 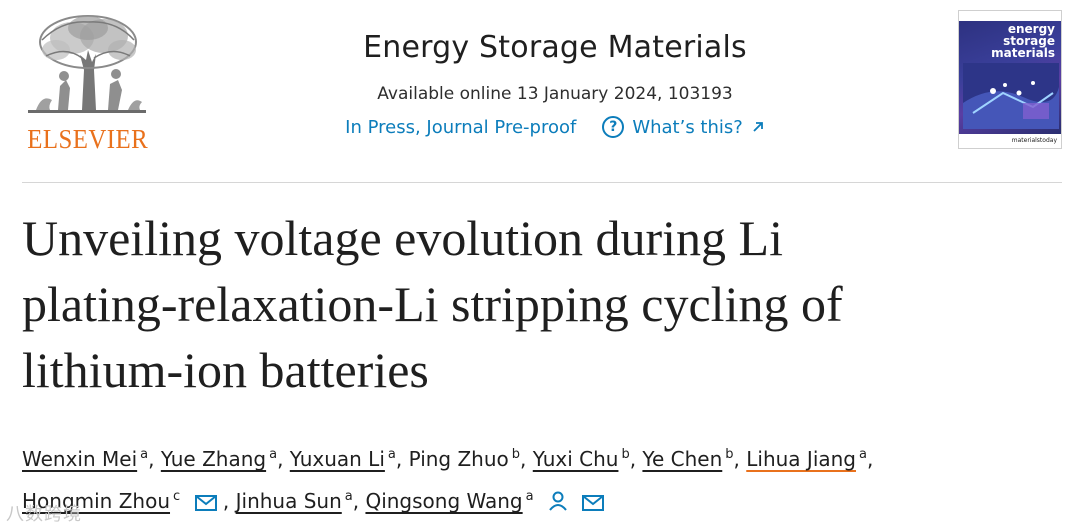 I want to click on author-ping-zhuo: Ping Zhuo b, so click(x=464, y=459).